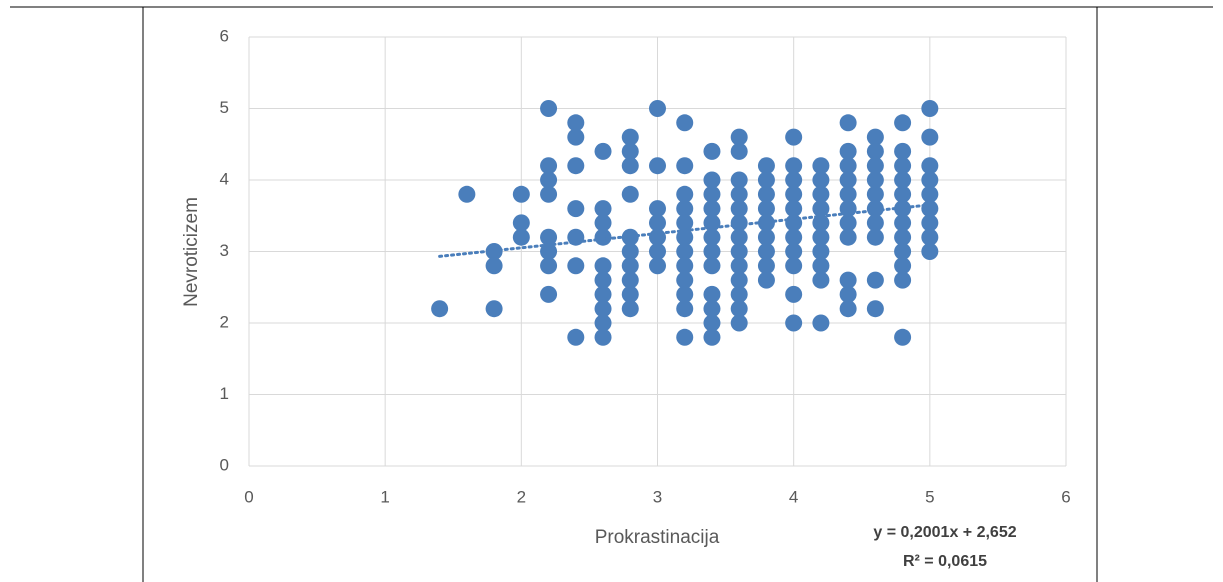  Describe the element at coordinates (521, 496) in the screenshot. I see `x-tick-label: 2` at that location.